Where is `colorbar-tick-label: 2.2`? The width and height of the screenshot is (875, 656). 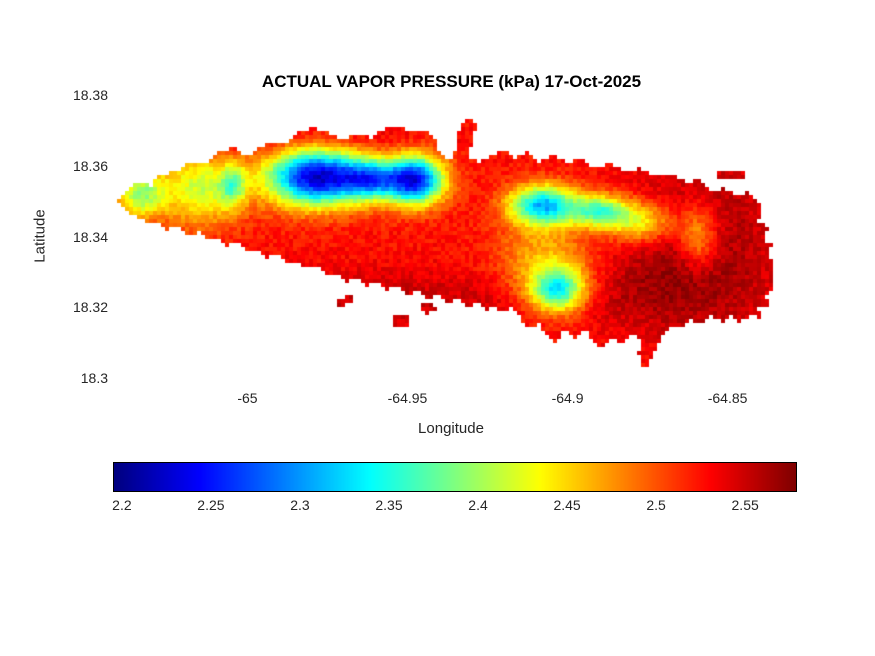
colorbar-tick-label: 2.2 is located at coordinates (122, 505).